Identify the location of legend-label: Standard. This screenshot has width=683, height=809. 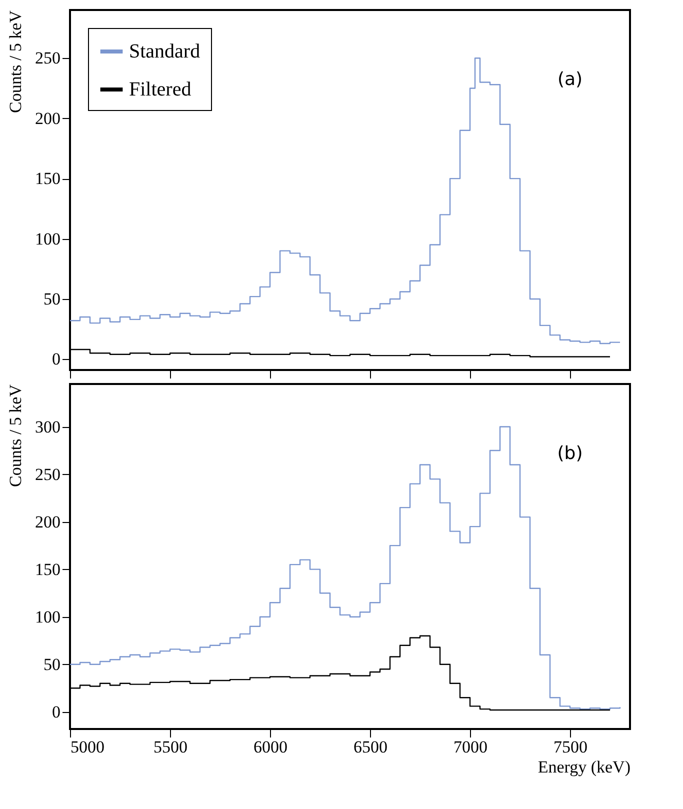
(164, 51).